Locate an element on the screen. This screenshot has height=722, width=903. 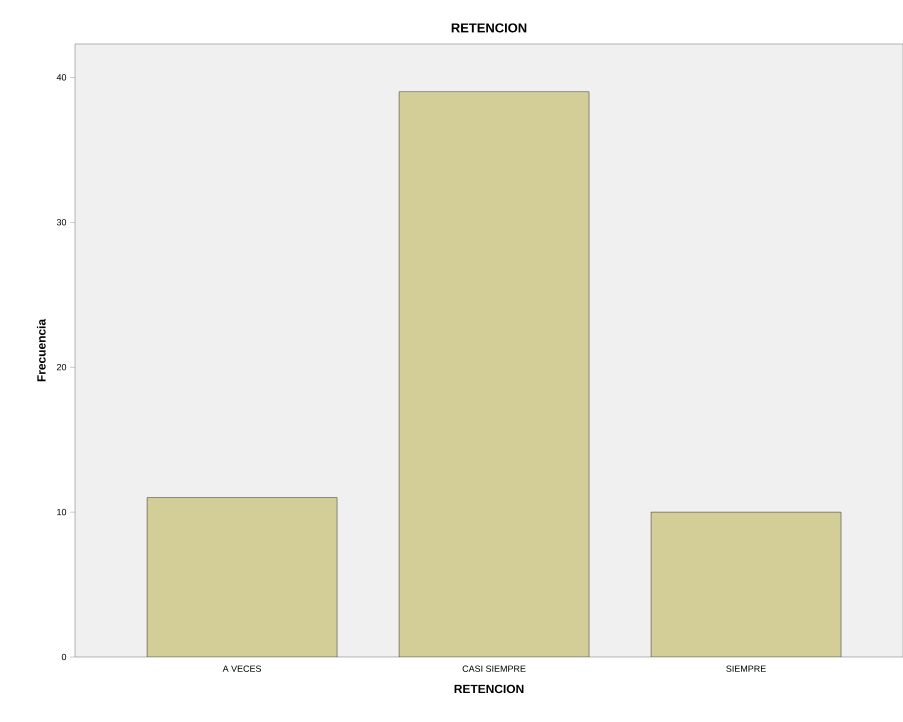
y-tick-label: 20 is located at coordinates (61, 367).